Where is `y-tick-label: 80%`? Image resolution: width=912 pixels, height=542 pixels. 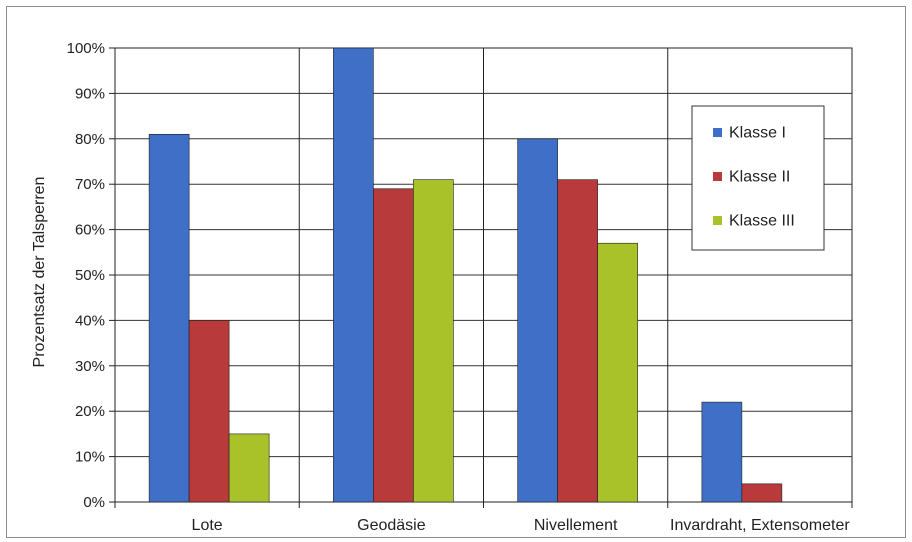 y-tick-label: 80% is located at coordinates (90, 139).